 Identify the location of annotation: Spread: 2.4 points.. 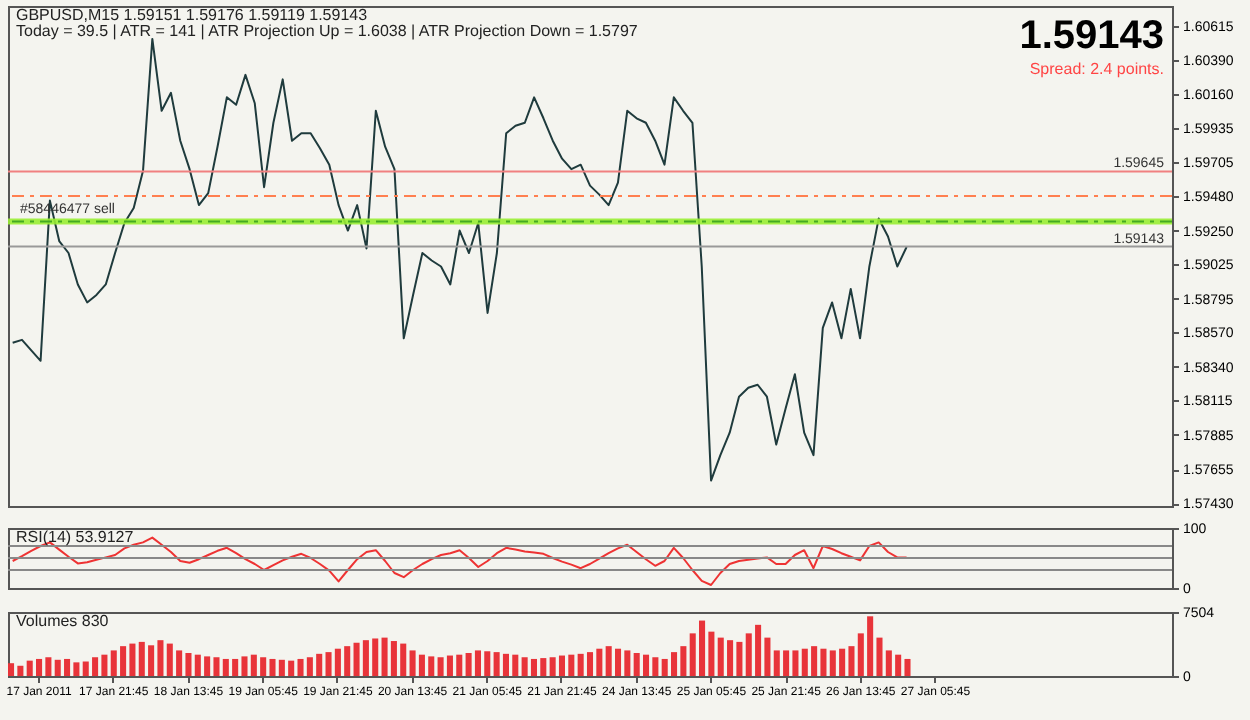
(1096, 69).